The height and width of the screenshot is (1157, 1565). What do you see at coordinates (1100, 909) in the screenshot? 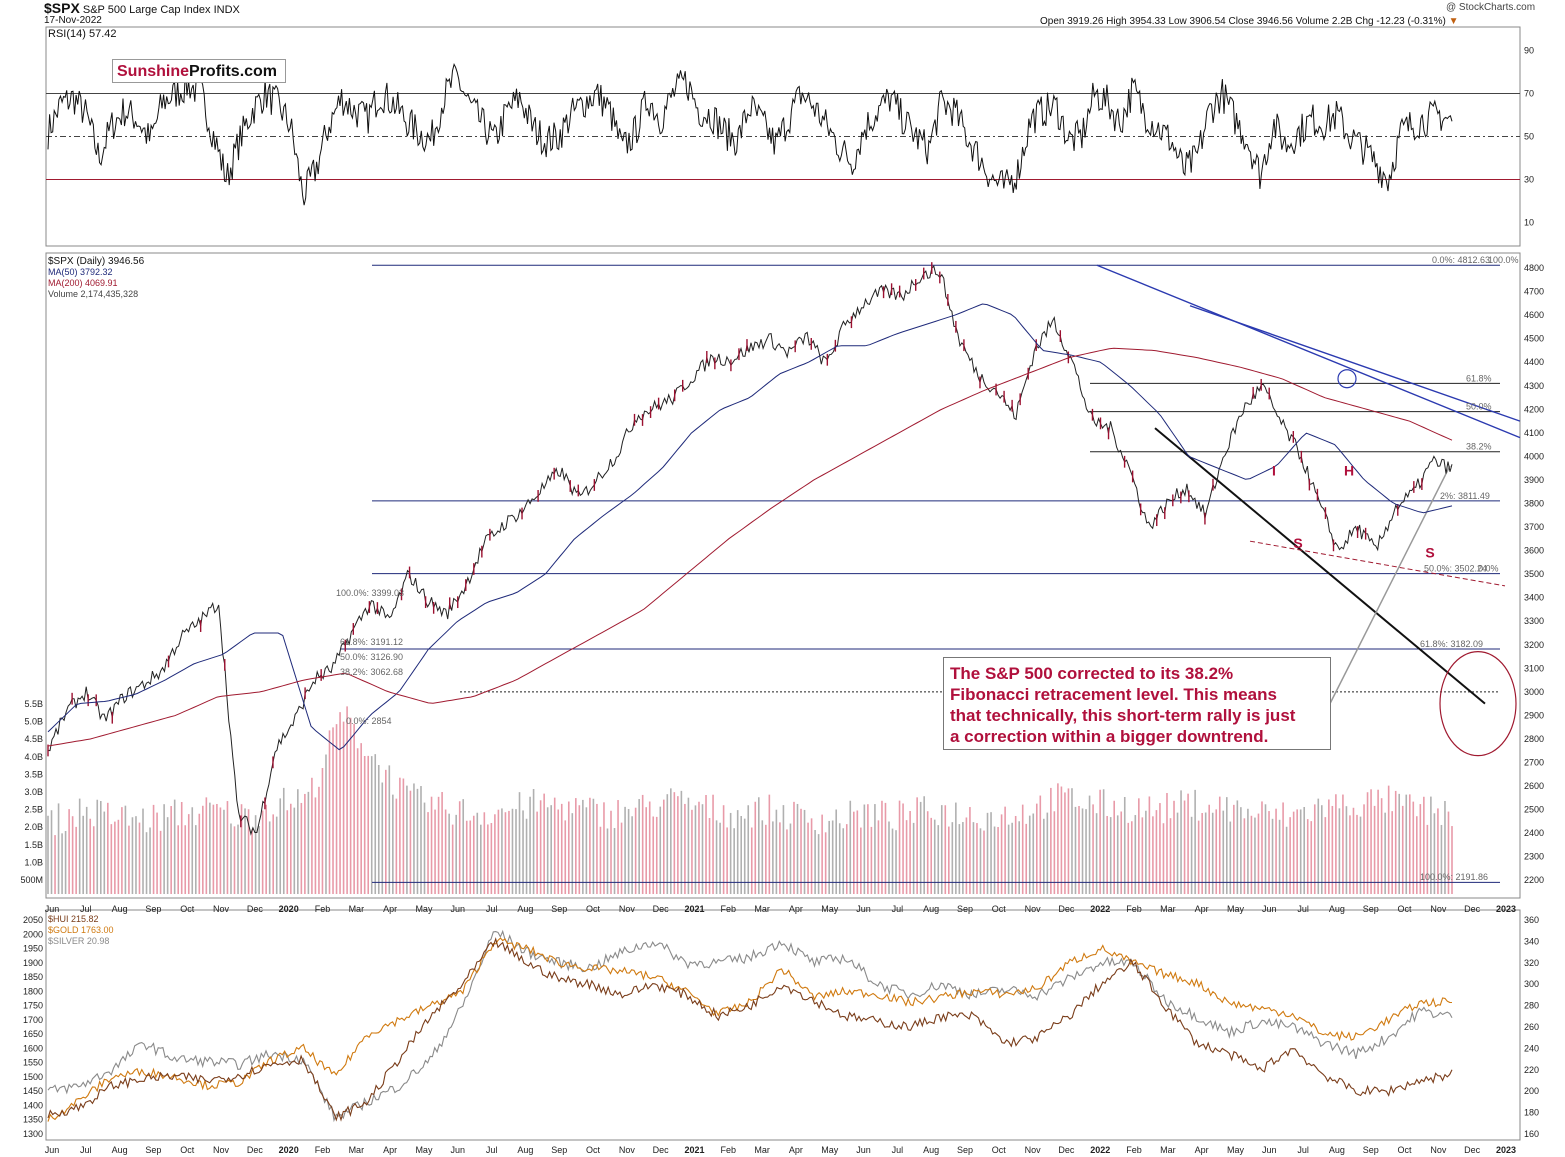
I see `spx-x-label: 2022` at bounding box center [1100, 909].